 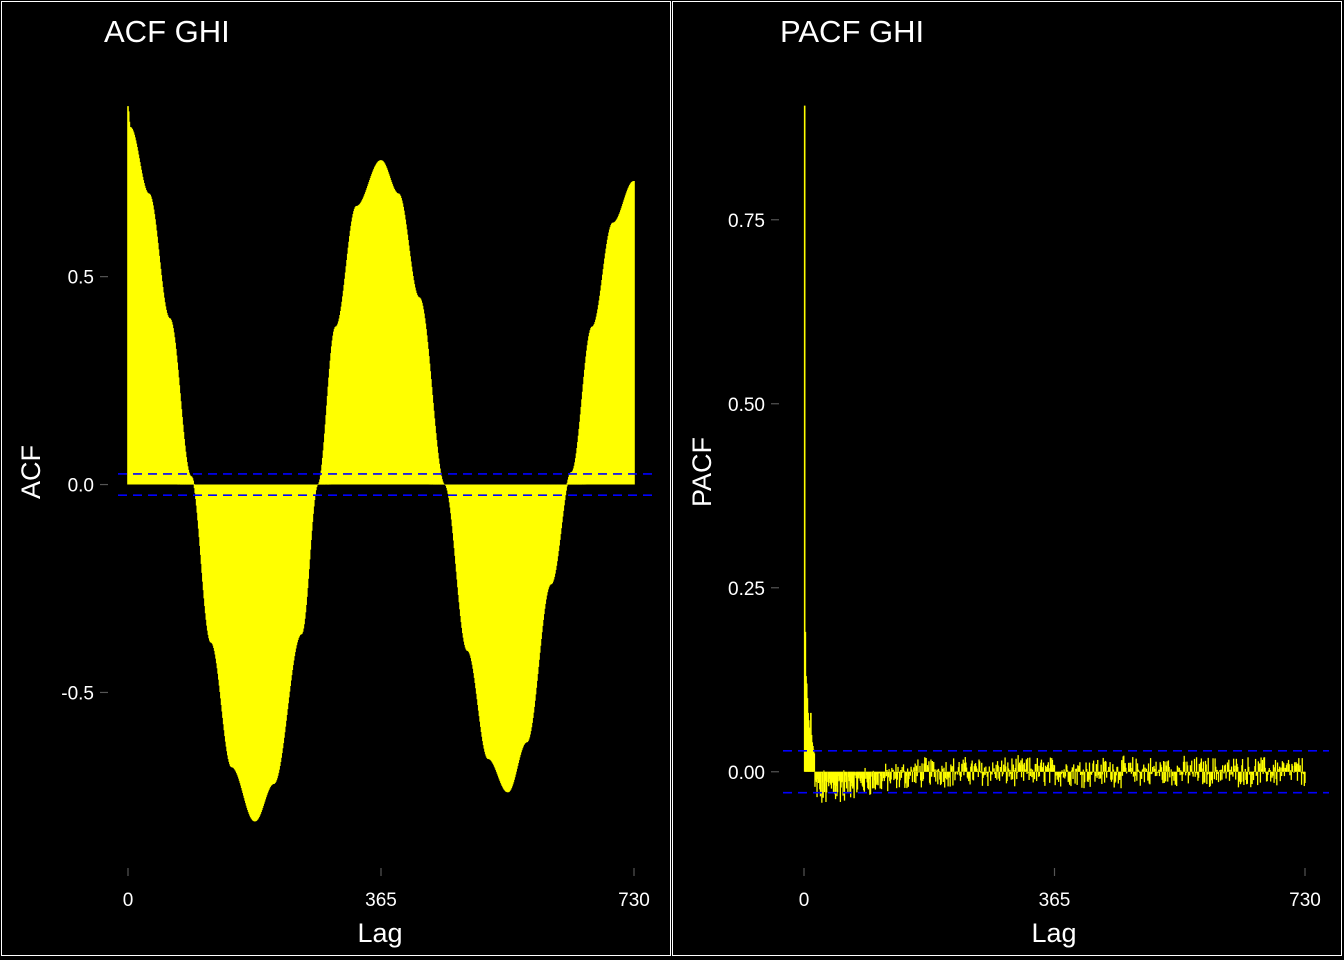 I want to click on pacf-x-tick-label: 365, so click(x=1055, y=900).